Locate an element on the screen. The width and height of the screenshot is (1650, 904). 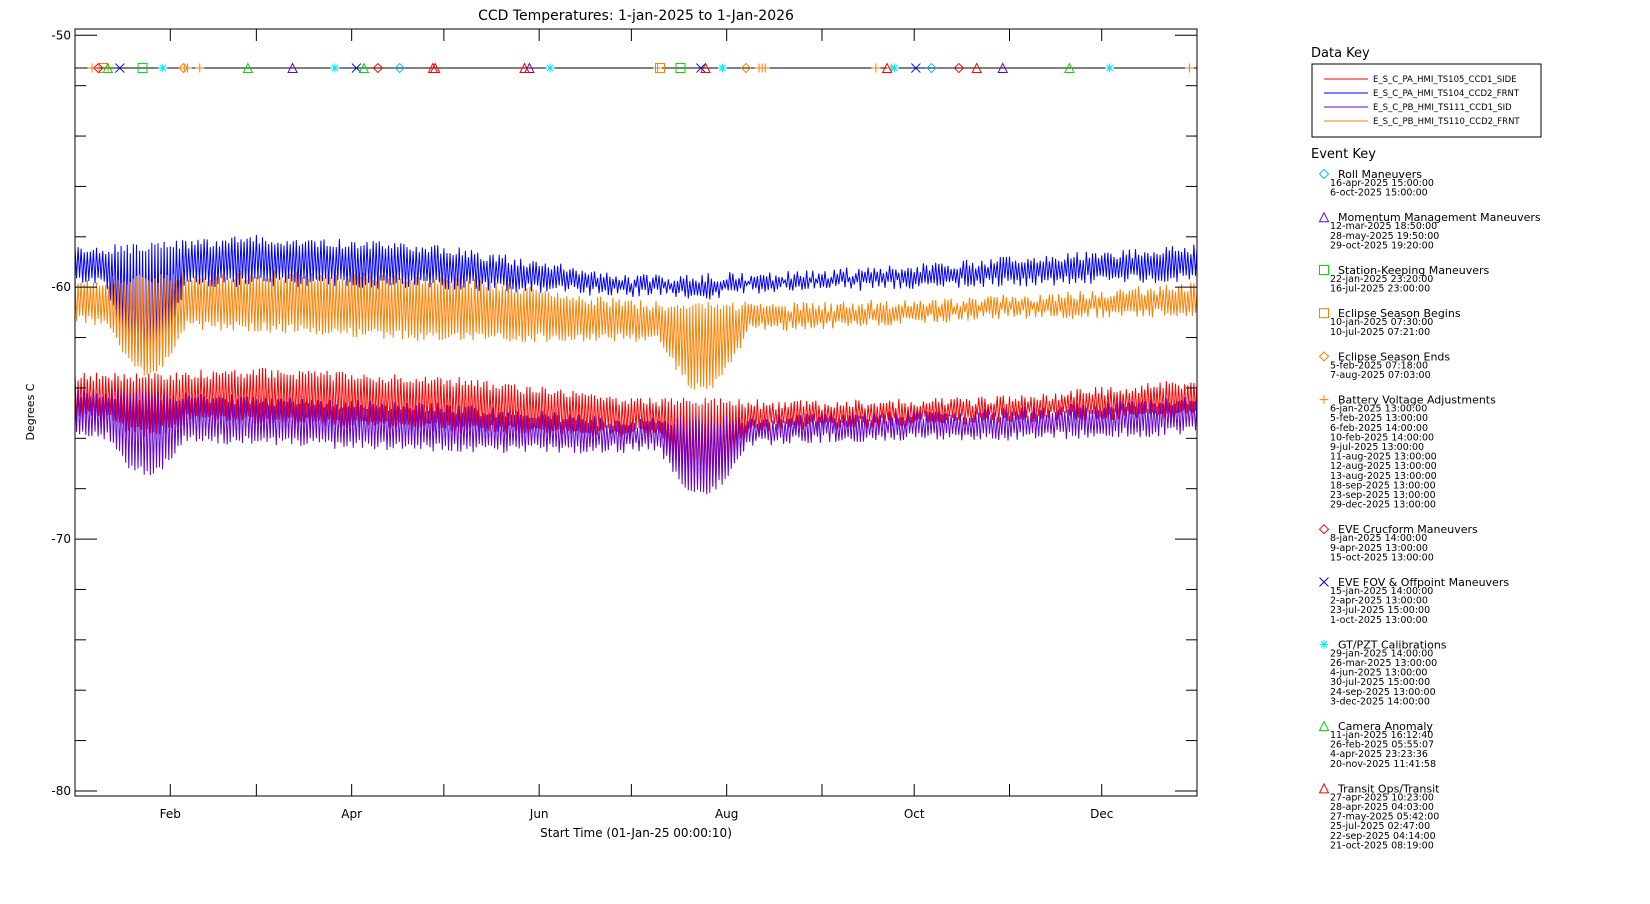
legend-label: E_S_C_PA_HMI_TS104_CCD2_FRNT is located at coordinates (1446, 94).